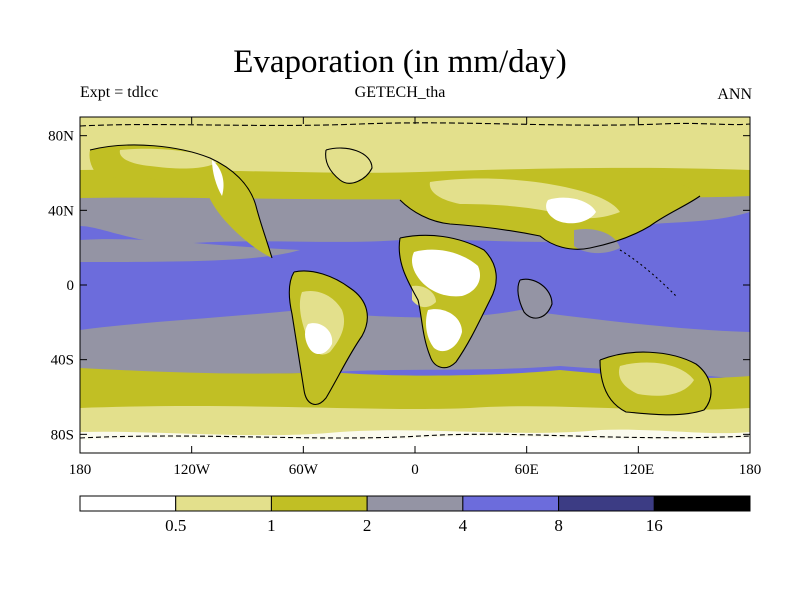 This screenshot has width=800, height=600. I want to click on lon-tick-label: 120W, so click(192, 470).